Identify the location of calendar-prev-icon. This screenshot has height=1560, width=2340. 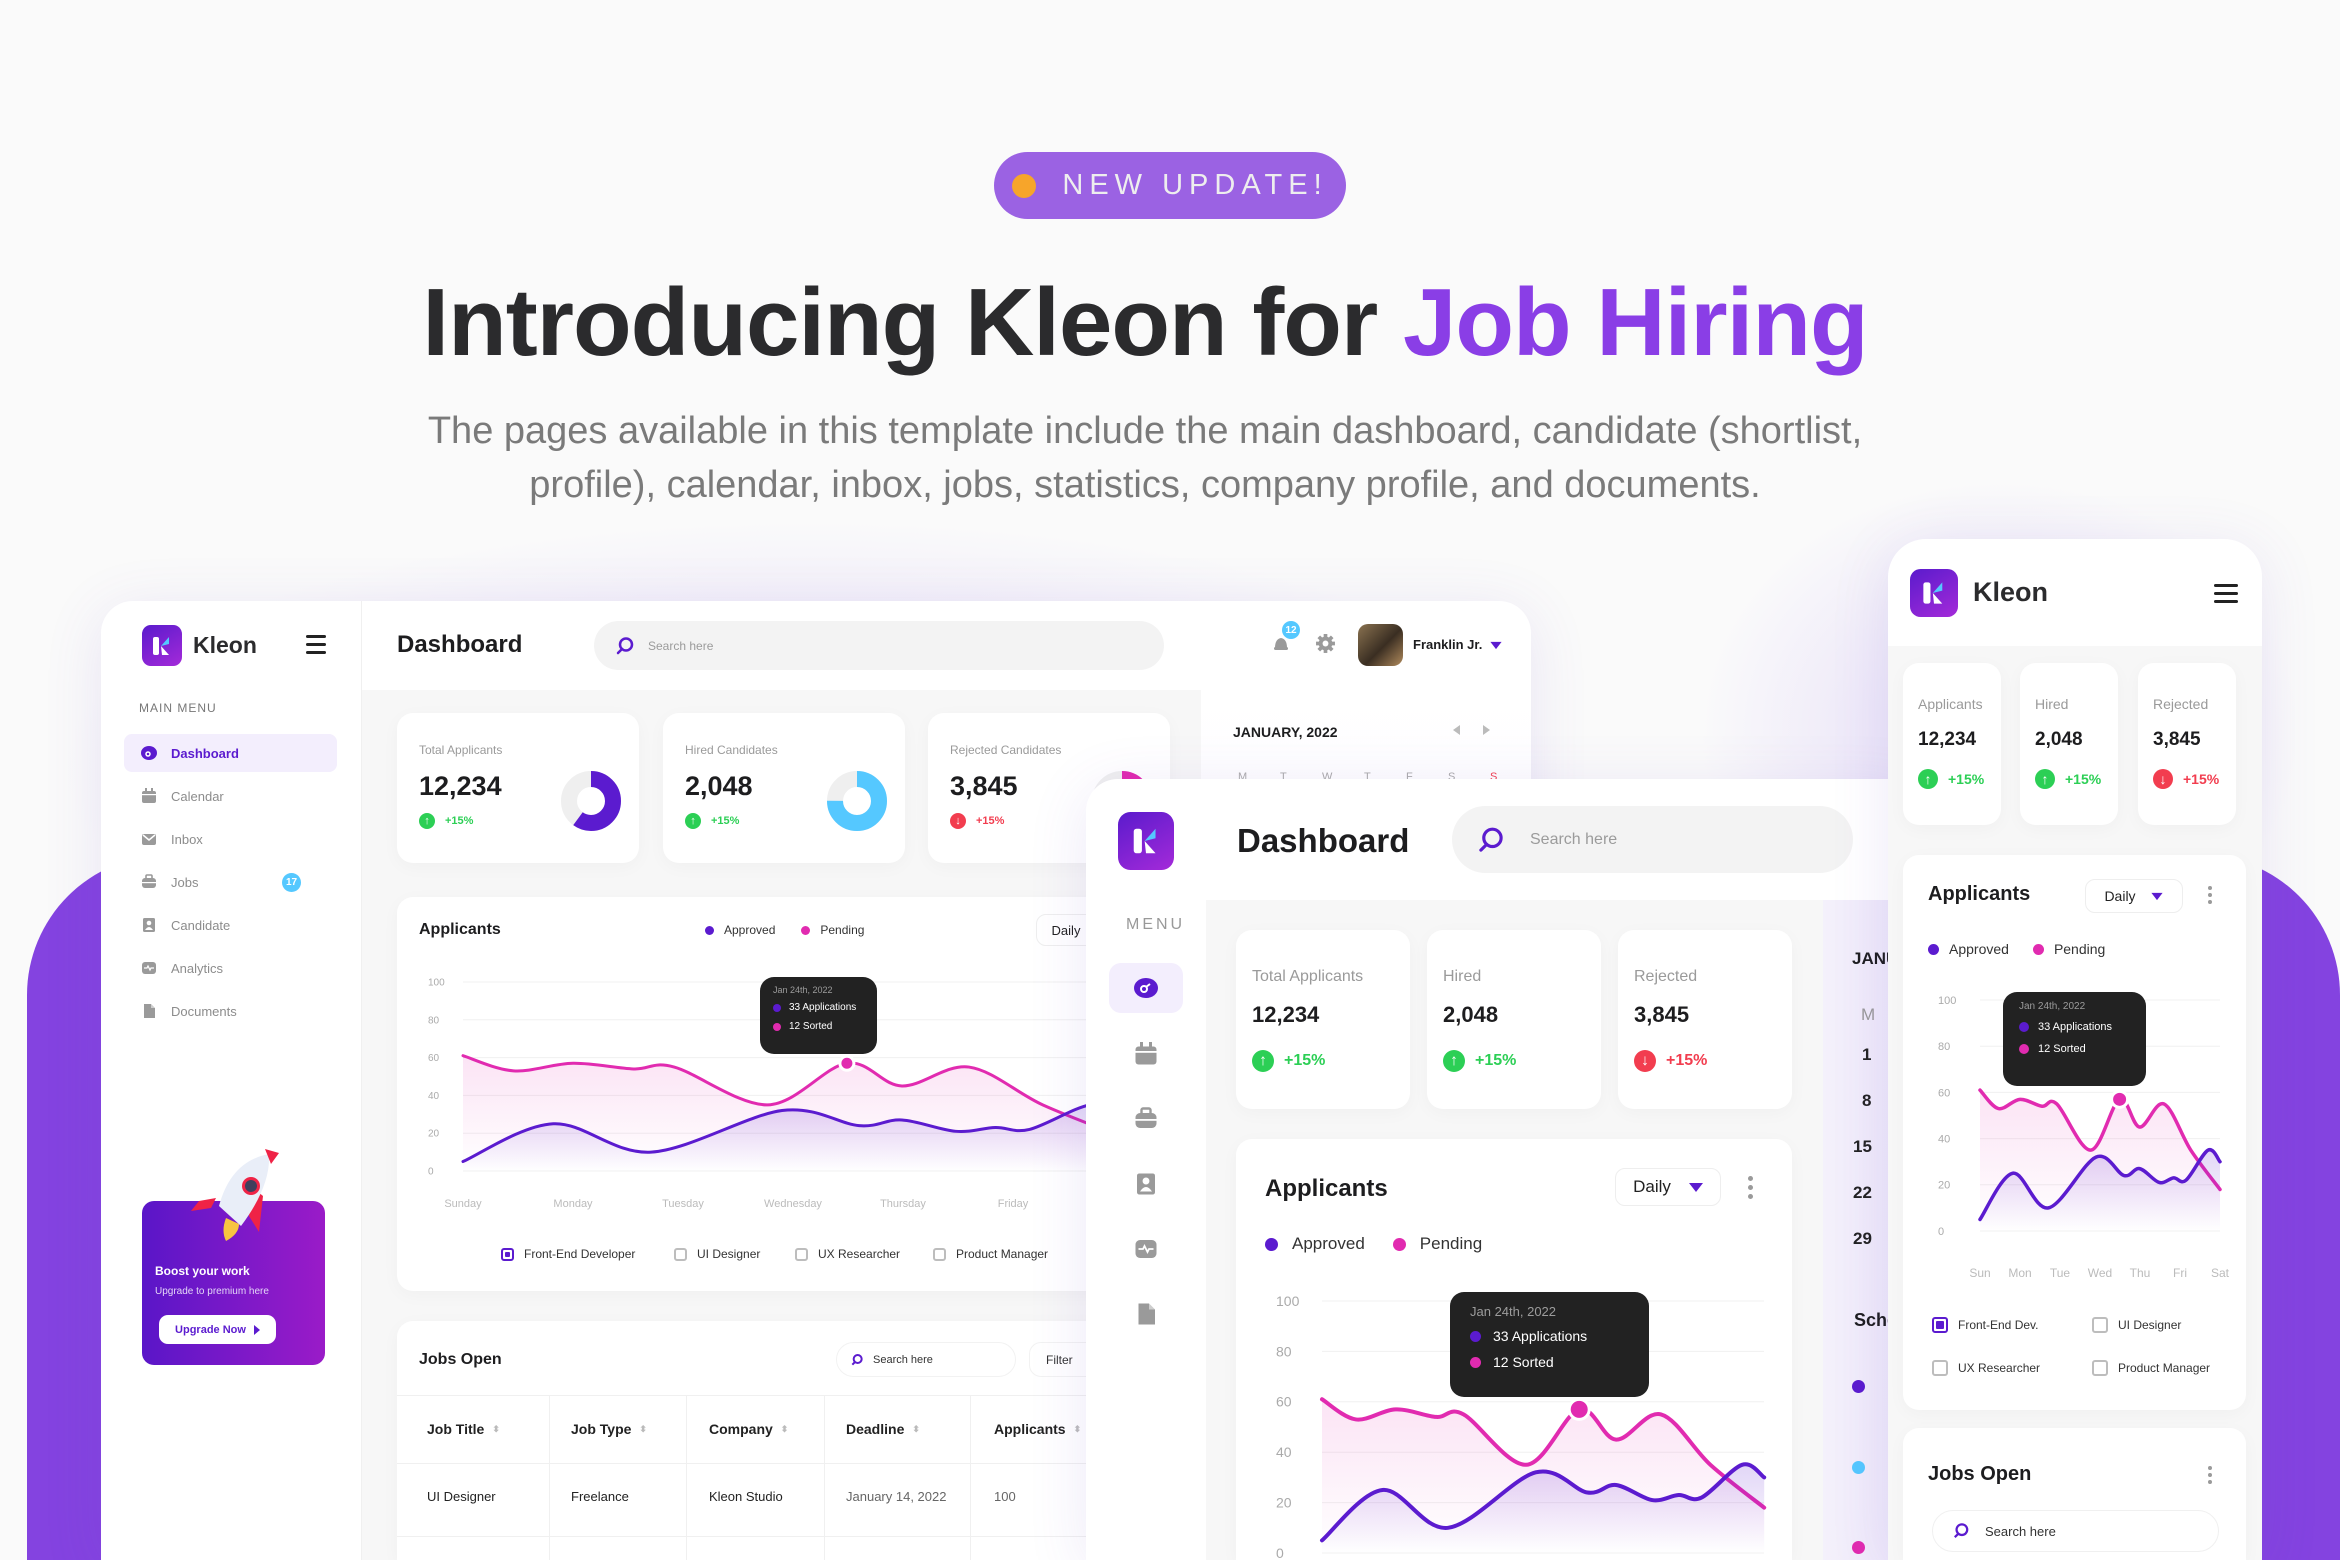
(1456, 730).